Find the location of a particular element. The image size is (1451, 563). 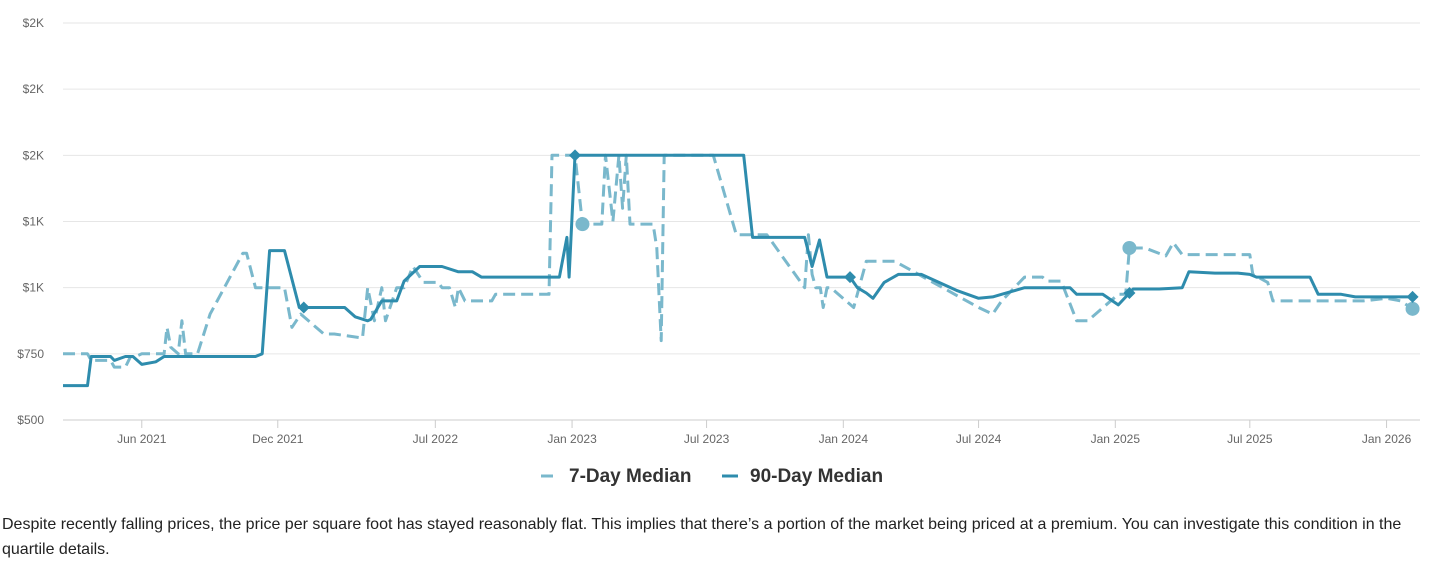

x-tick-label: Jan 2023 is located at coordinates (572, 439).